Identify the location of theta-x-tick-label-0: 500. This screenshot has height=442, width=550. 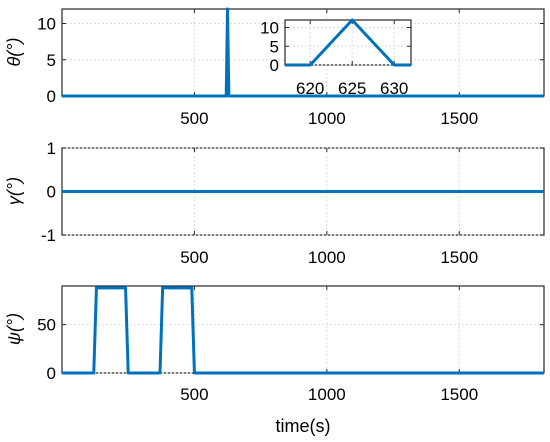
(194, 118).